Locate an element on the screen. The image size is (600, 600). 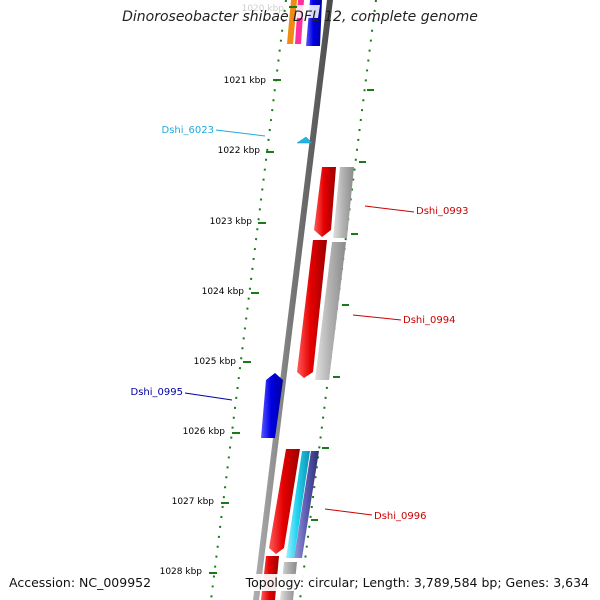
tick-label: 1020 kbp is located at coordinates (263, 9).